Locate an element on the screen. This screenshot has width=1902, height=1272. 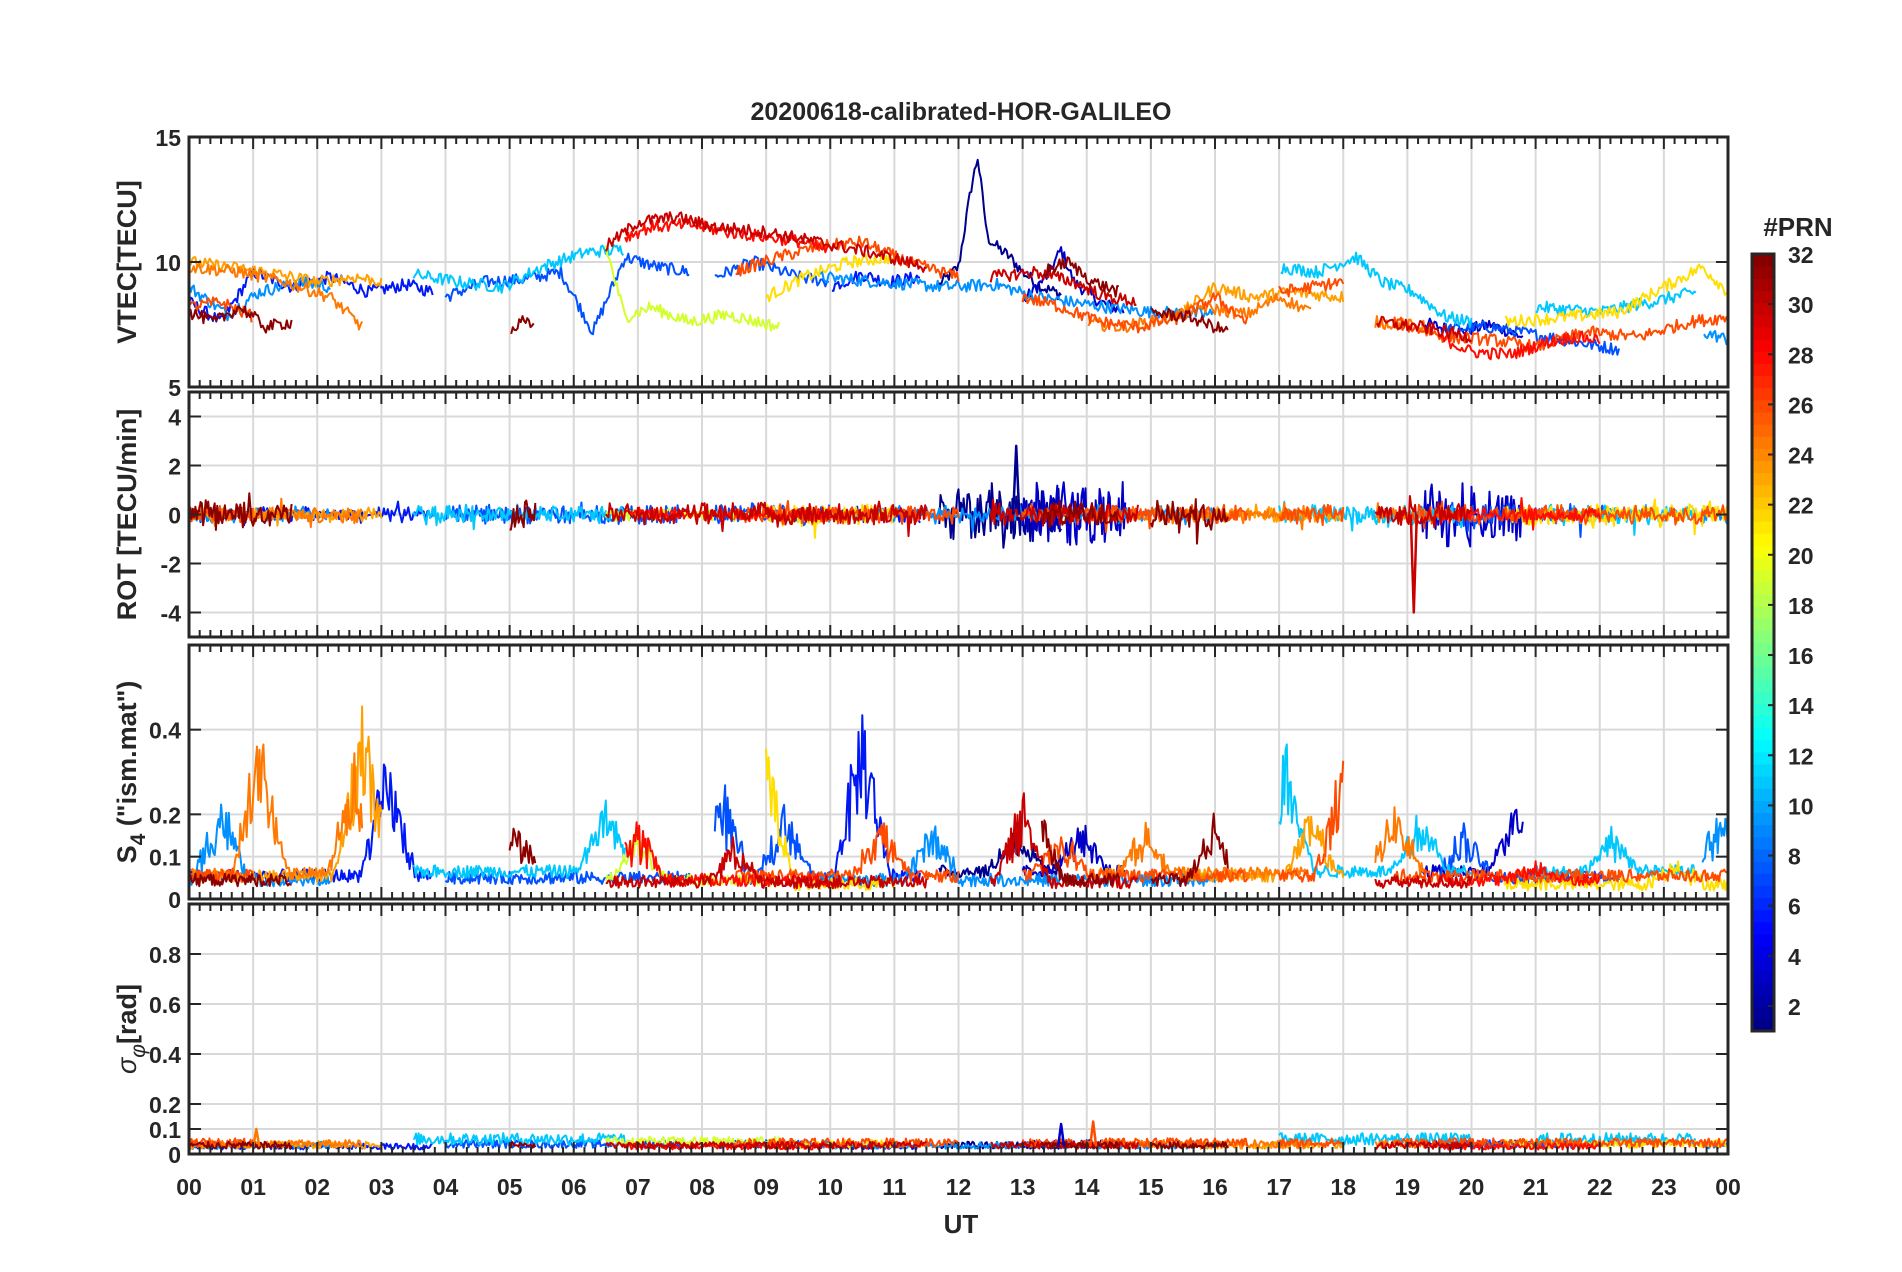
panel-series-group is located at coordinates (958, 529).